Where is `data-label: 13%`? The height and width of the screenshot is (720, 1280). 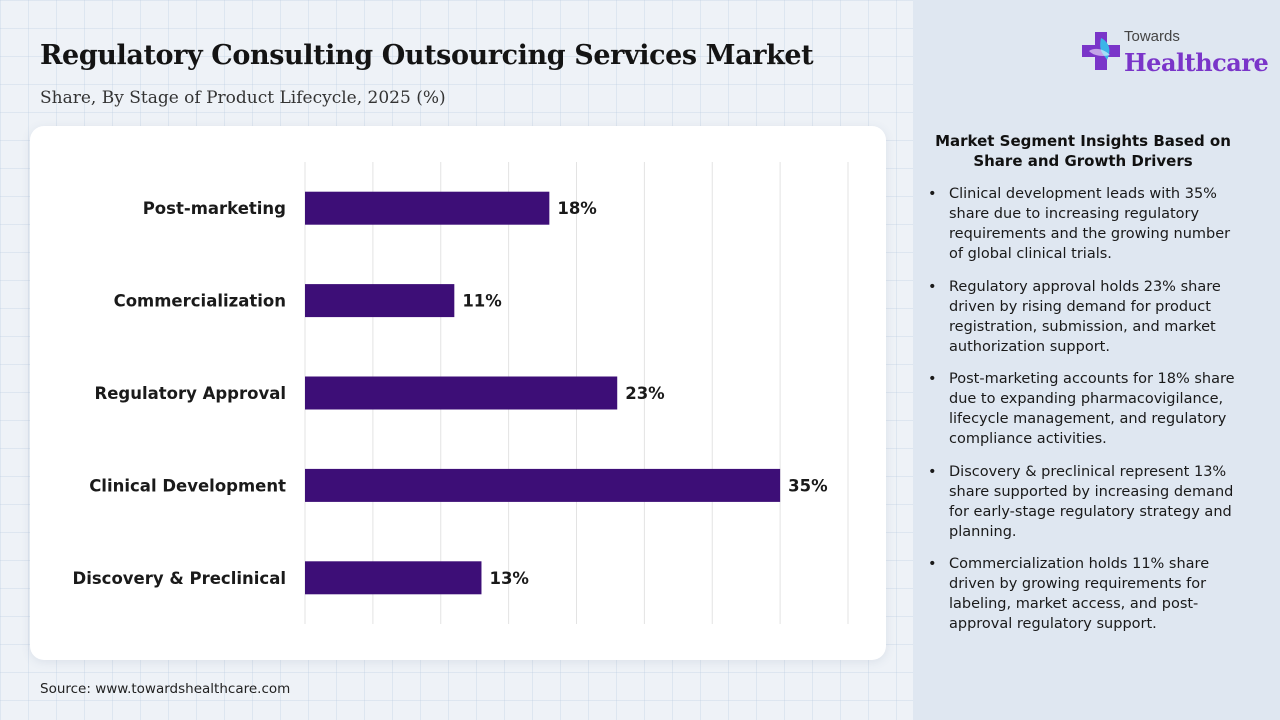 data-label: 13% is located at coordinates (509, 578).